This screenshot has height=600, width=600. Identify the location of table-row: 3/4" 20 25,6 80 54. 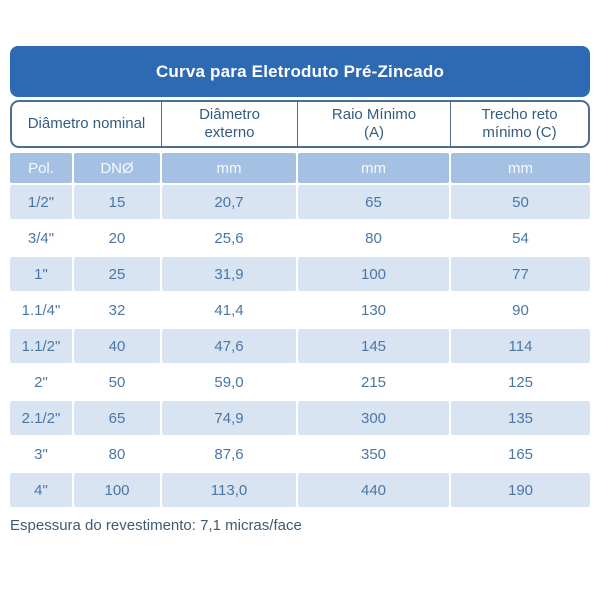
(300, 238).